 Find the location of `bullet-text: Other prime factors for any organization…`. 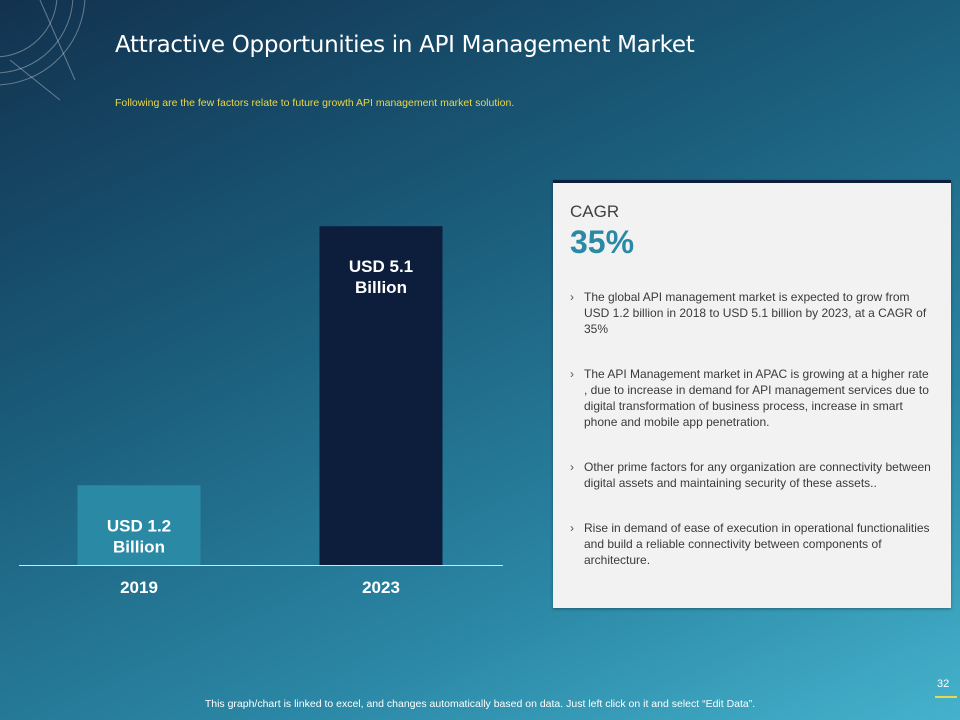

bullet-text: Other prime factors for any organization… is located at coordinates (757, 475).